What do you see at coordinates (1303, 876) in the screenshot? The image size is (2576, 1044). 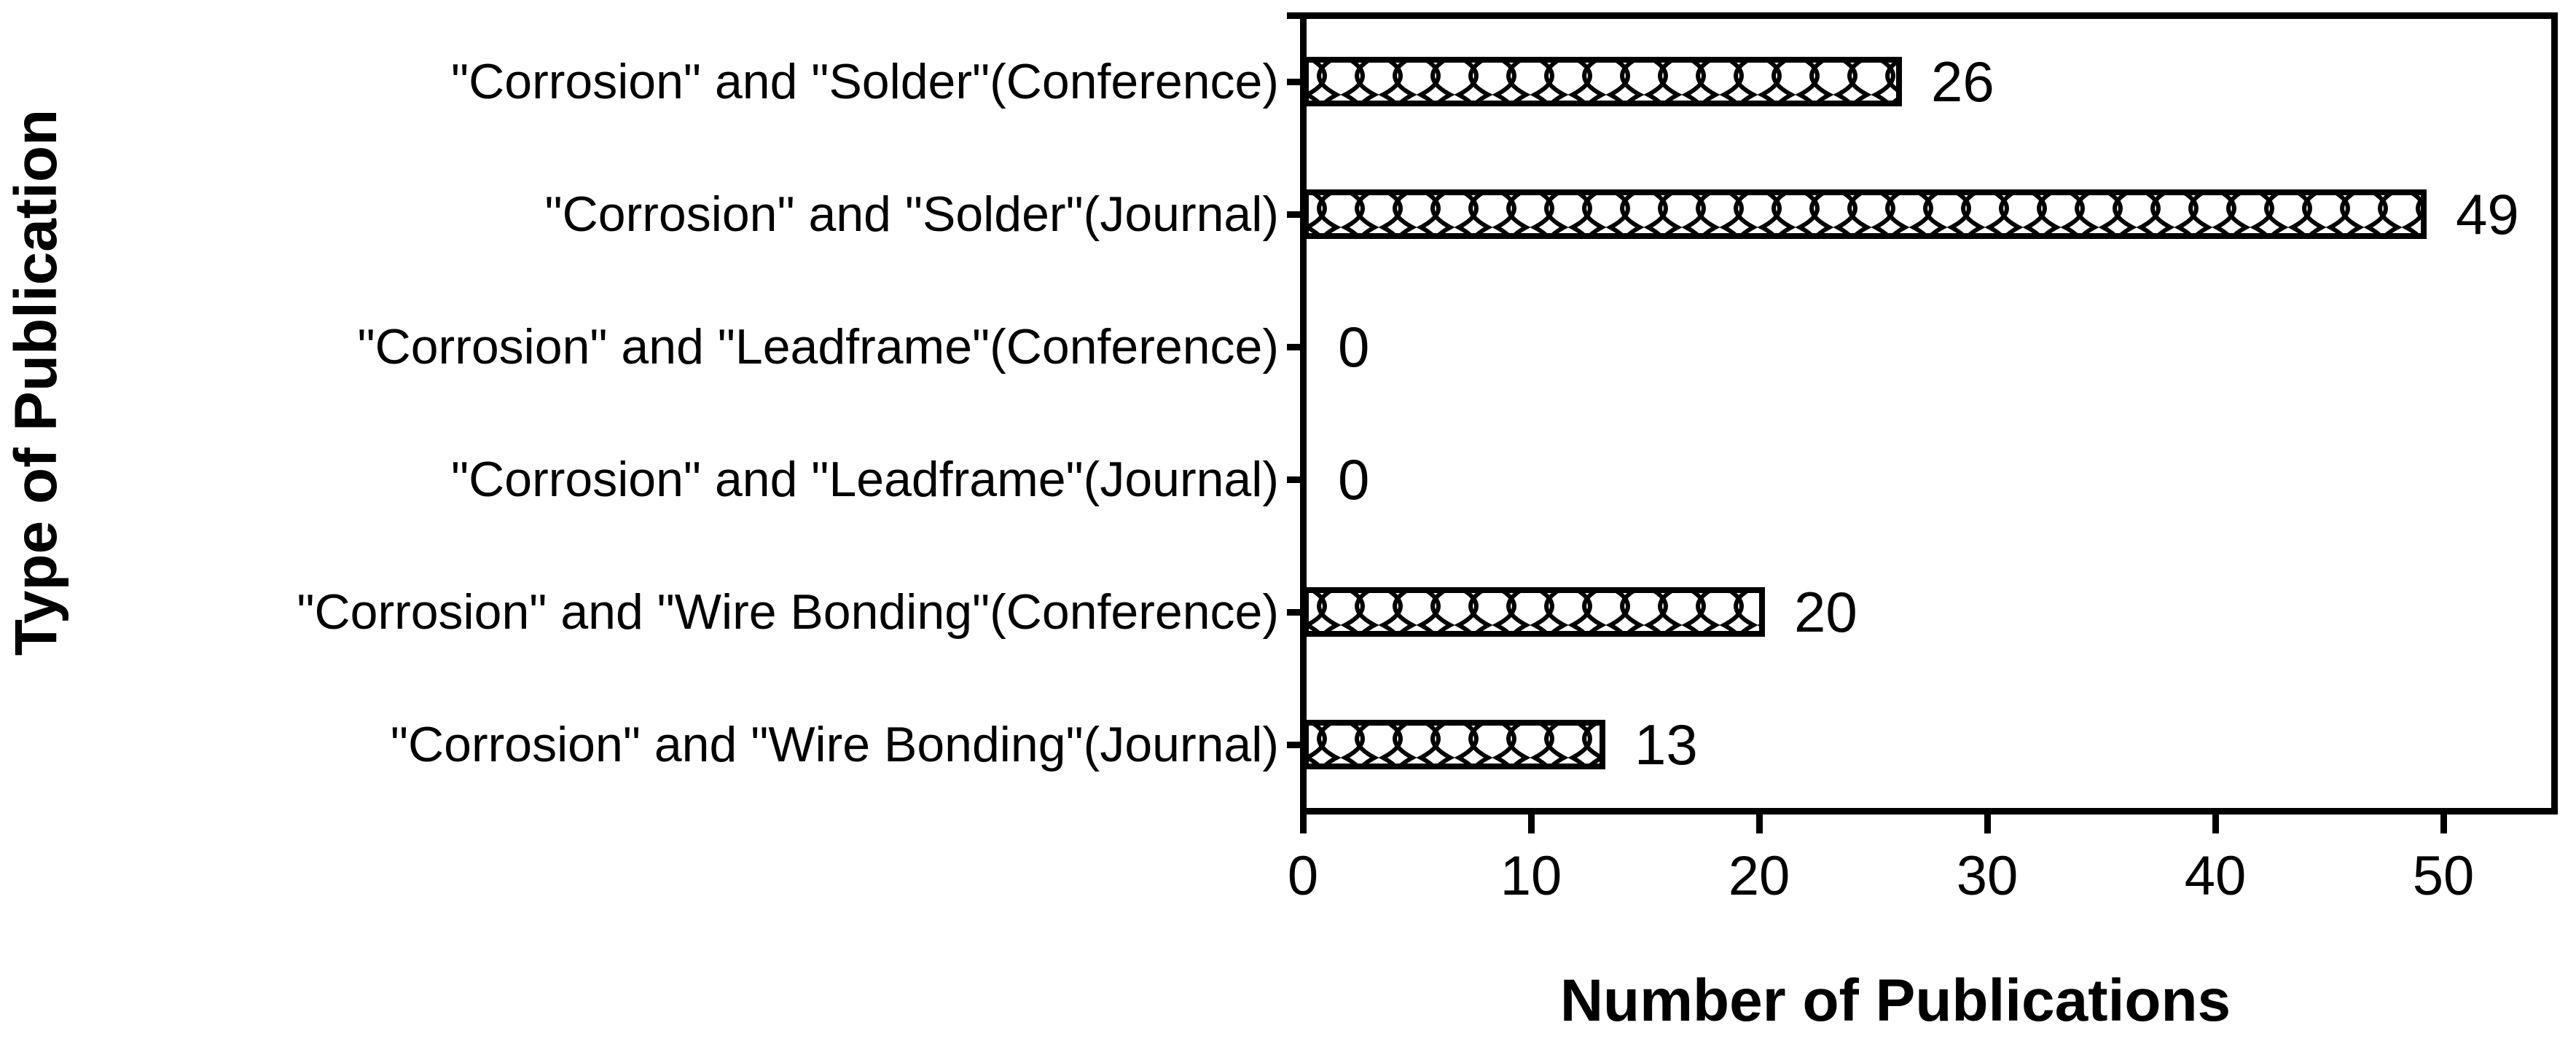 I see `x-axis-tick-label: 0` at bounding box center [1303, 876].